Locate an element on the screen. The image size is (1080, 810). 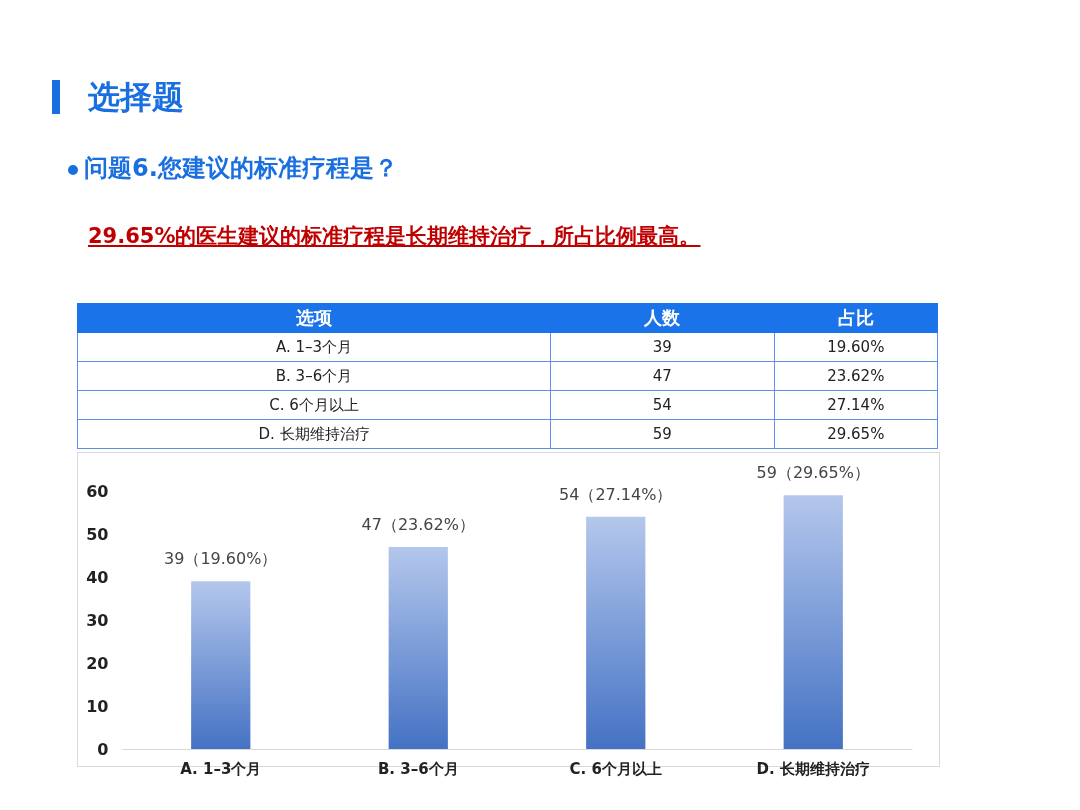
text: 54 is located at coordinates (662, 405).